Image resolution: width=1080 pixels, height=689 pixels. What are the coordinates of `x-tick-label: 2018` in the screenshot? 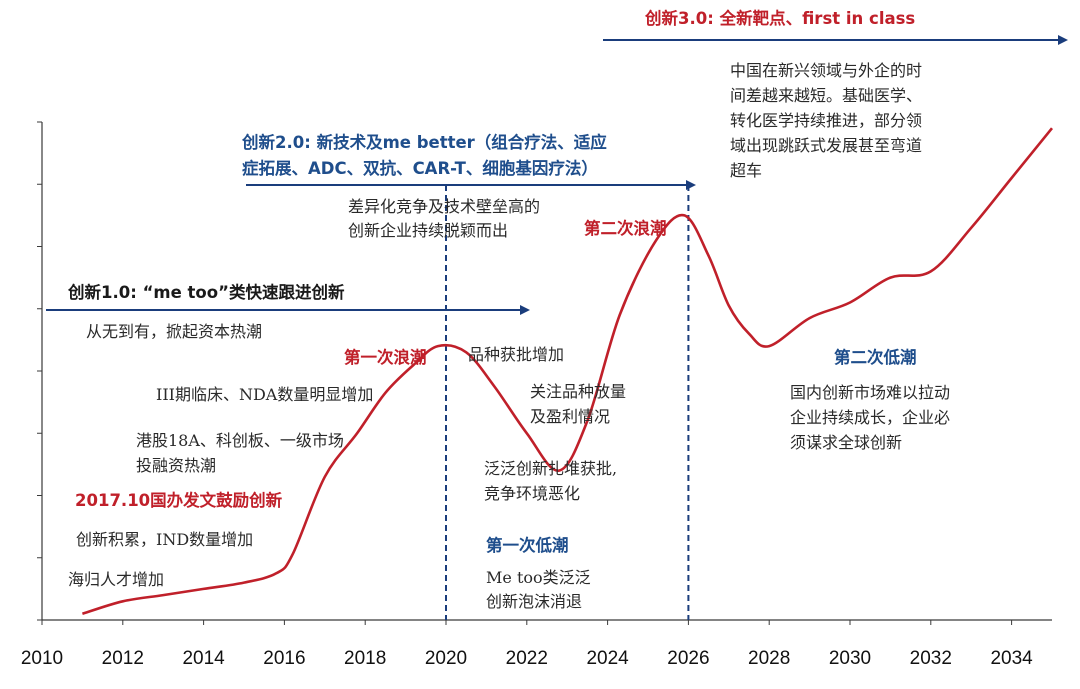 It's located at (365, 658).